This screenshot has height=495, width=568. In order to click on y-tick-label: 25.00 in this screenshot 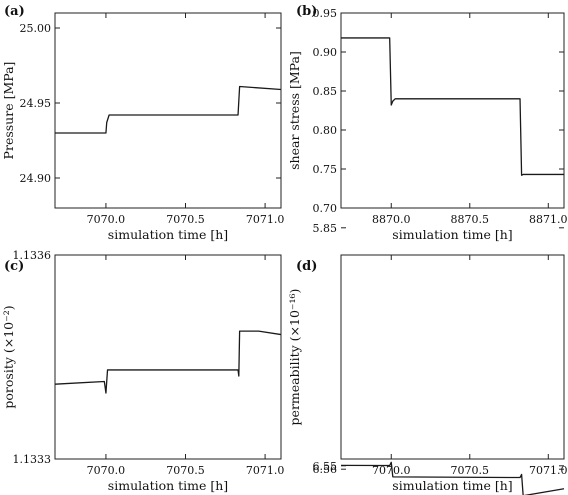, I will do `click(36, 28)`.